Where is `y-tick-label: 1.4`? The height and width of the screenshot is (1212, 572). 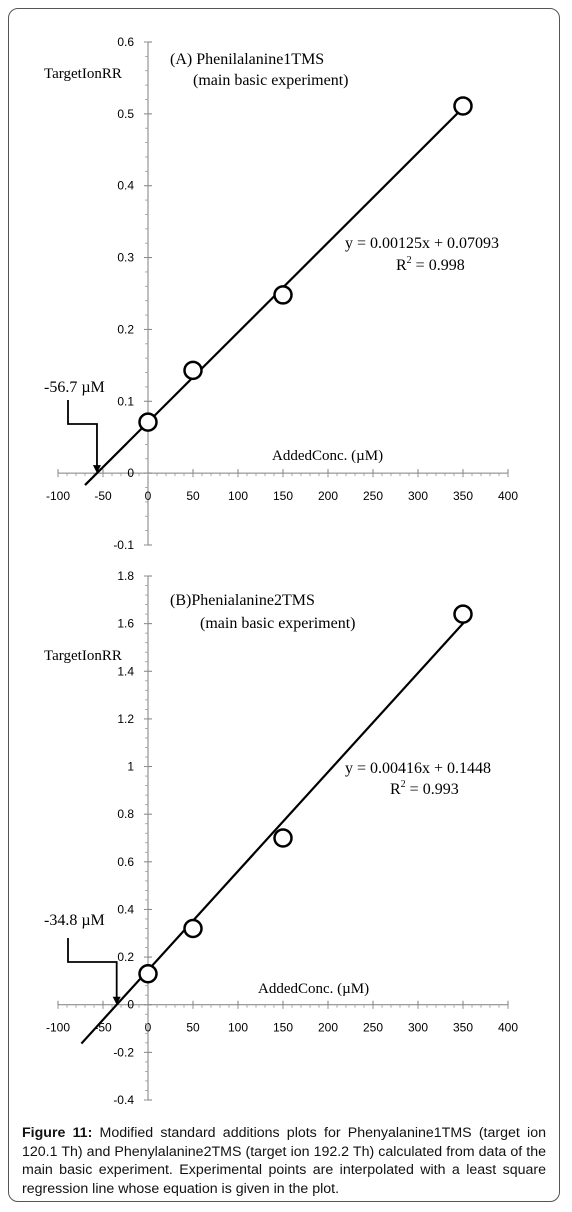
y-tick-label: 1.4 is located at coordinates (125, 671).